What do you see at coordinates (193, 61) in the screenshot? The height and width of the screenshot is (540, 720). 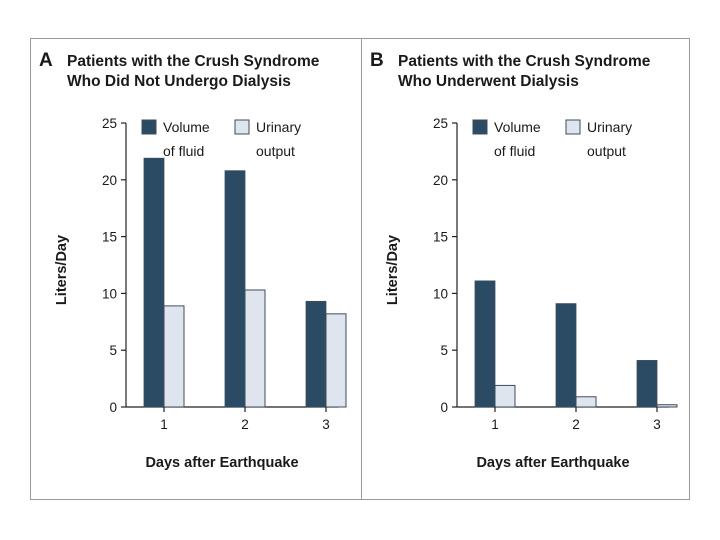 I see `panel-a-title-line-1: Patients with the Crush Syndrome` at bounding box center [193, 61].